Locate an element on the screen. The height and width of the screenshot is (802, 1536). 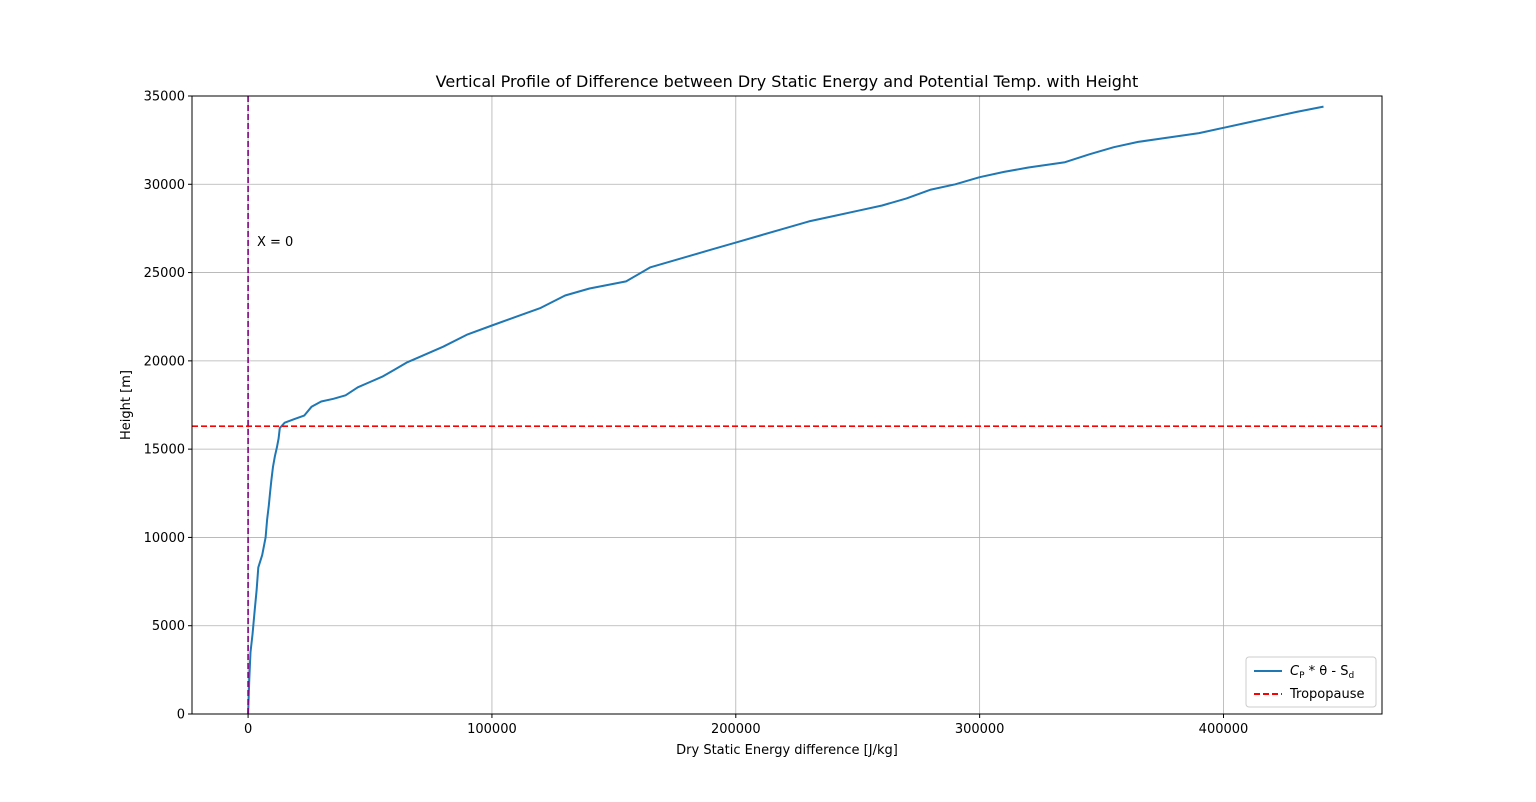
x-tick-label: 0 is located at coordinates (248, 729).